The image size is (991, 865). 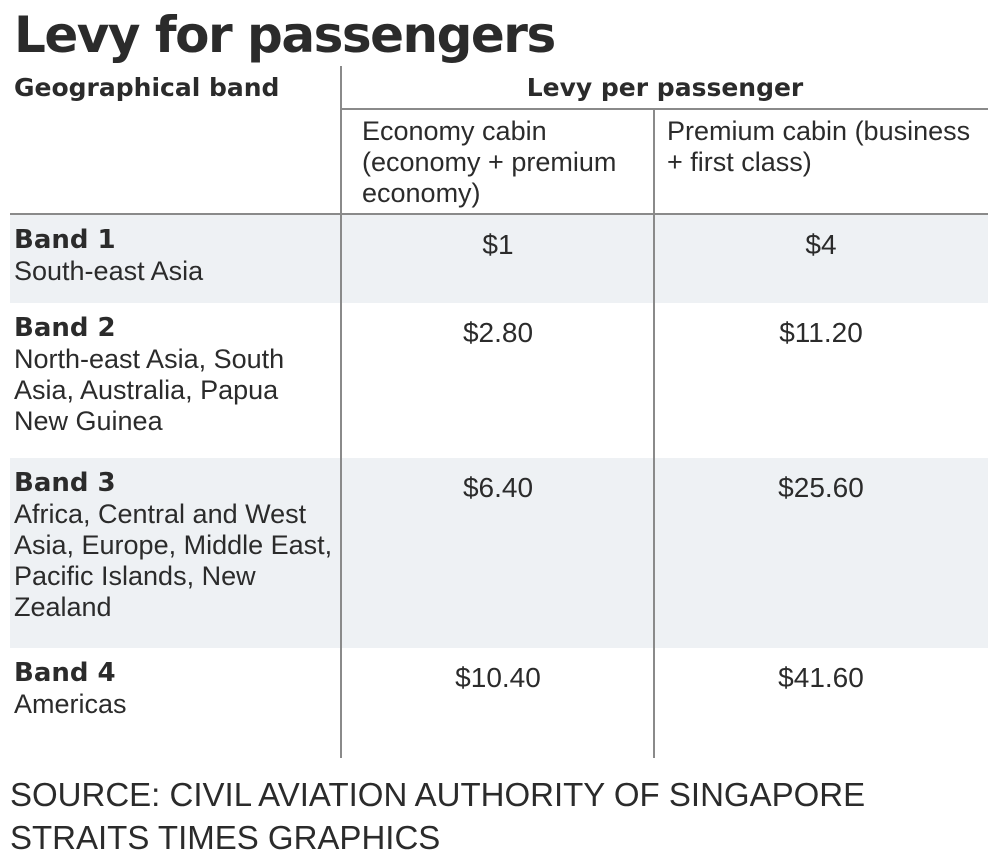 I want to click on header-bottom-rule, so click(x=499, y=214).